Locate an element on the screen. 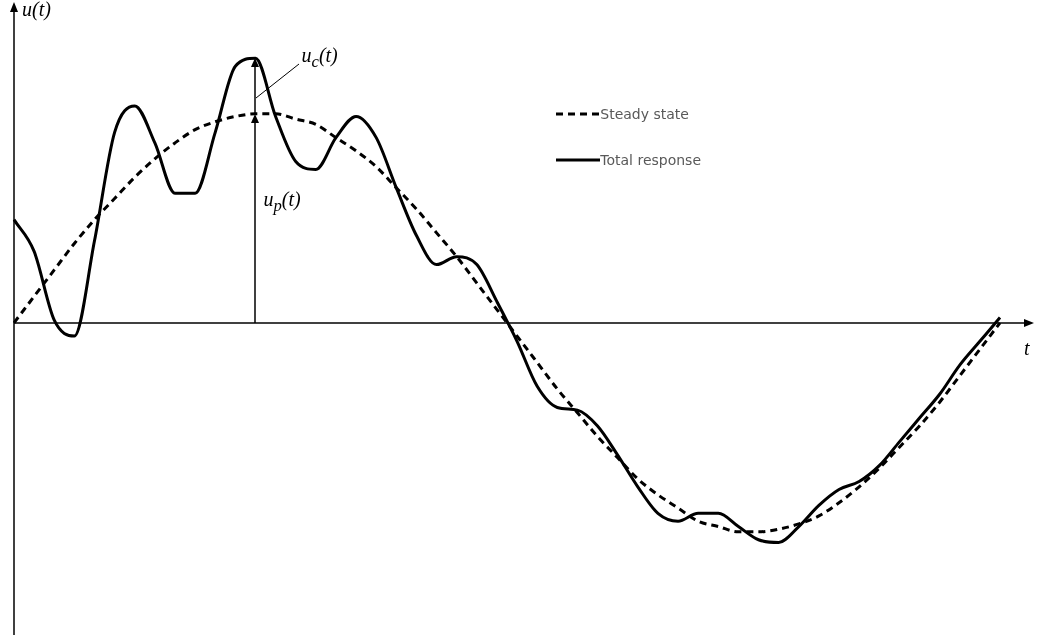 The height and width of the screenshot is (637, 1038). legend-label: Steady state is located at coordinates (644, 114).